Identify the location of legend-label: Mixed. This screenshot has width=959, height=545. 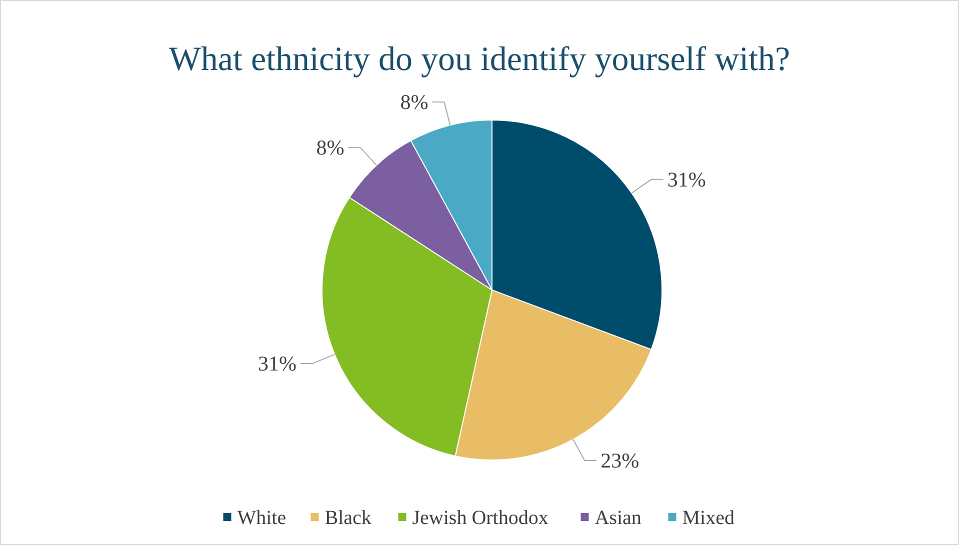
(708, 518).